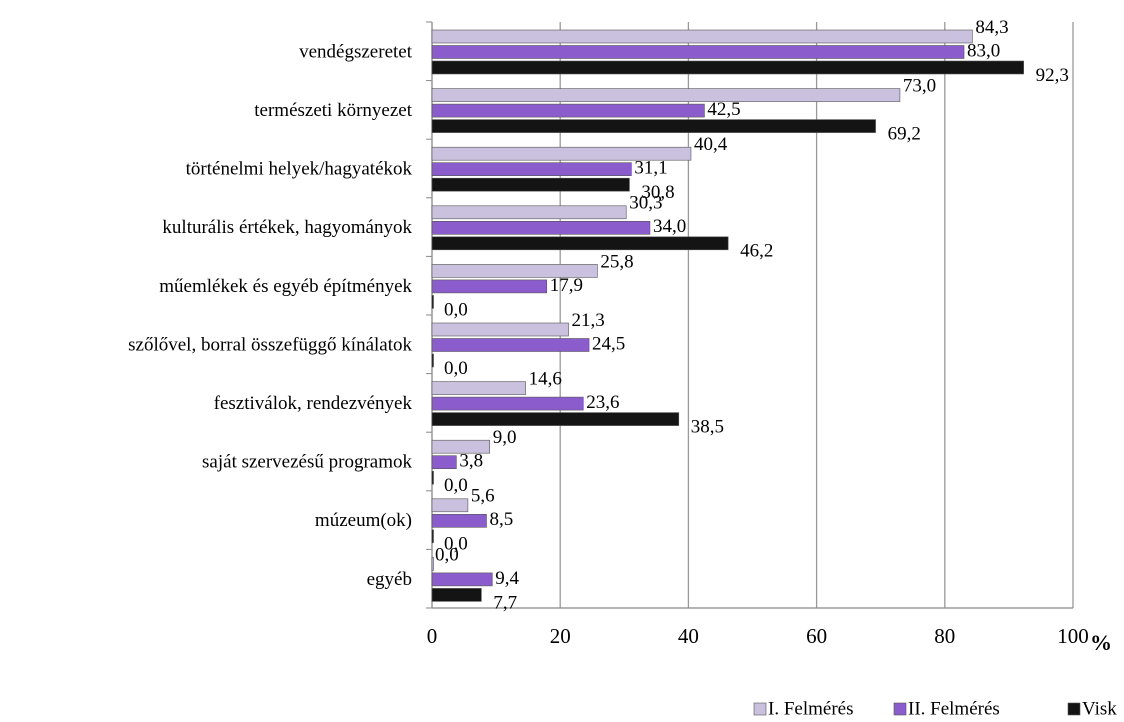 This screenshot has height=722, width=1124. What do you see at coordinates (356, 51) in the screenshot?
I see `category-label: vendégszeretet` at bounding box center [356, 51].